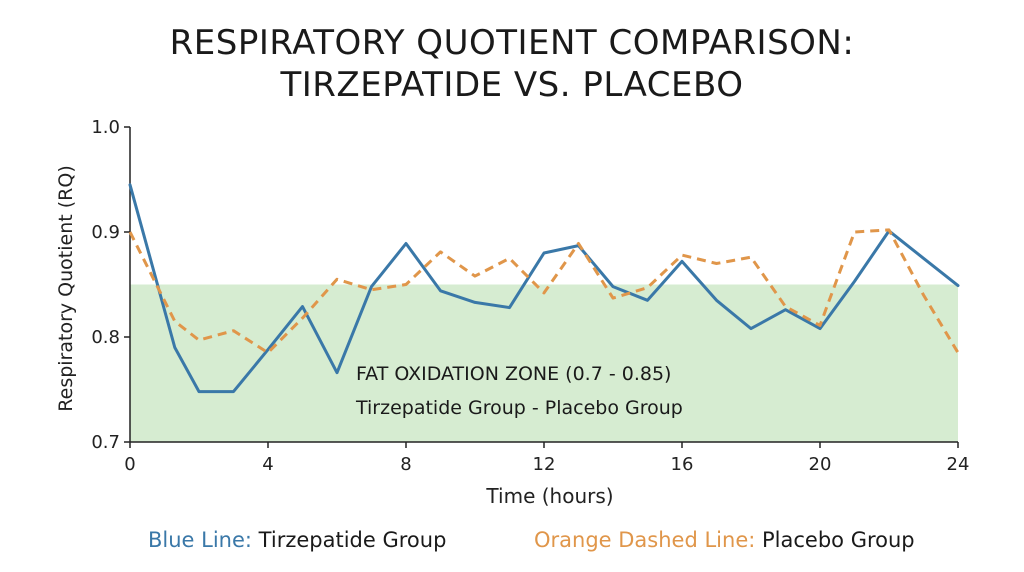  Describe the element at coordinates (544, 464) in the screenshot. I see `x-tick-label: 12` at that location.